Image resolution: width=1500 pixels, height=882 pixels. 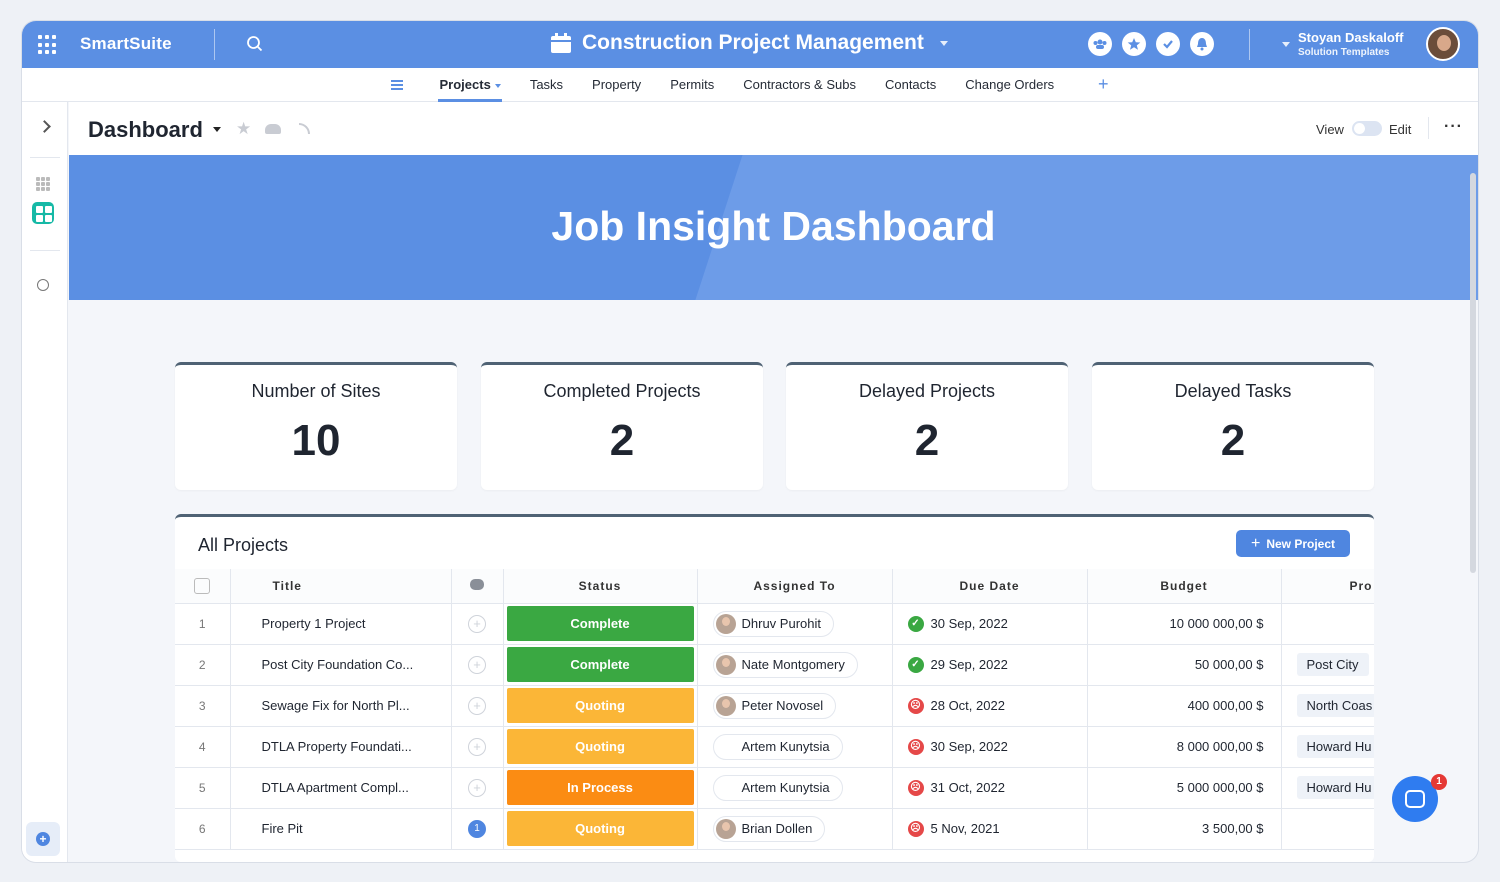 I want to click on assignee-chip: Peter Novosel, so click(x=774, y=705).